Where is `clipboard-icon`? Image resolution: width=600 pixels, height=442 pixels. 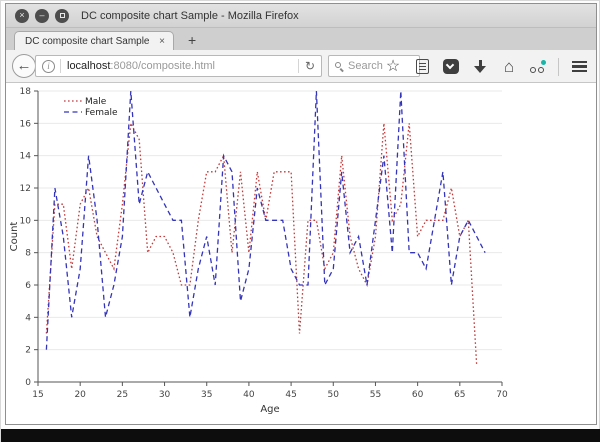 clipboard-icon is located at coordinates (422, 66).